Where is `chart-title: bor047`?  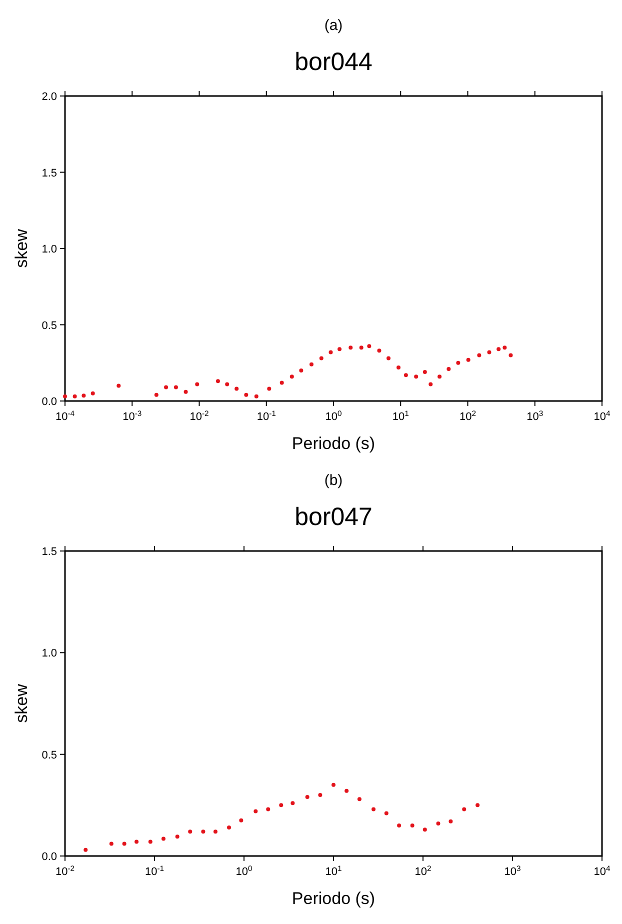 chart-title: bor047 is located at coordinates (333, 517).